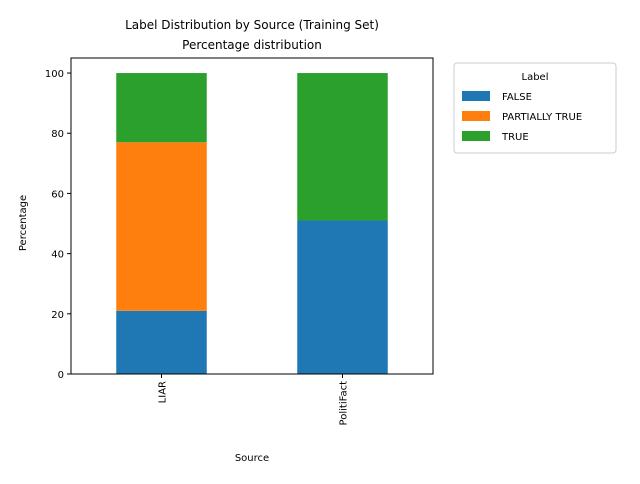 This screenshot has width=640, height=484. Describe the element at coordinates (57, 134) in the screenshot. I see `y-tick-label: 80` at that location.